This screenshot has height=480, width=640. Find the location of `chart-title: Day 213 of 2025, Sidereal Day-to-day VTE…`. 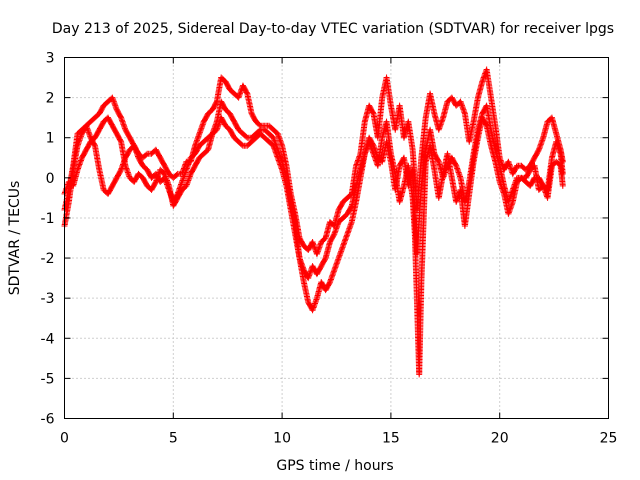

chart-title: Day 213 of 2025, Sidereal Day-to-day VTE… is located at coordinates (333, 29).